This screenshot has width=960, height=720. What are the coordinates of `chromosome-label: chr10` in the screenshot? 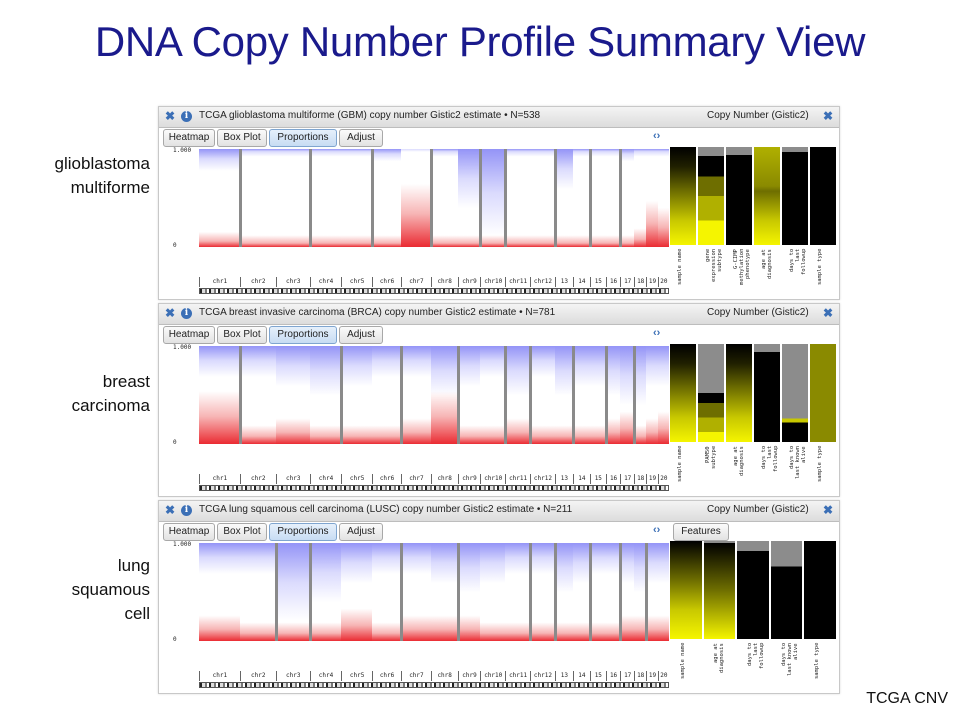 It's located at (492, 479).